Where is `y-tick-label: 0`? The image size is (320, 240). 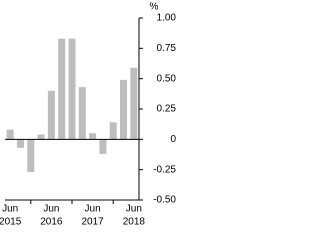
y-tick-label: 0 is located at coordinates (173, 139).